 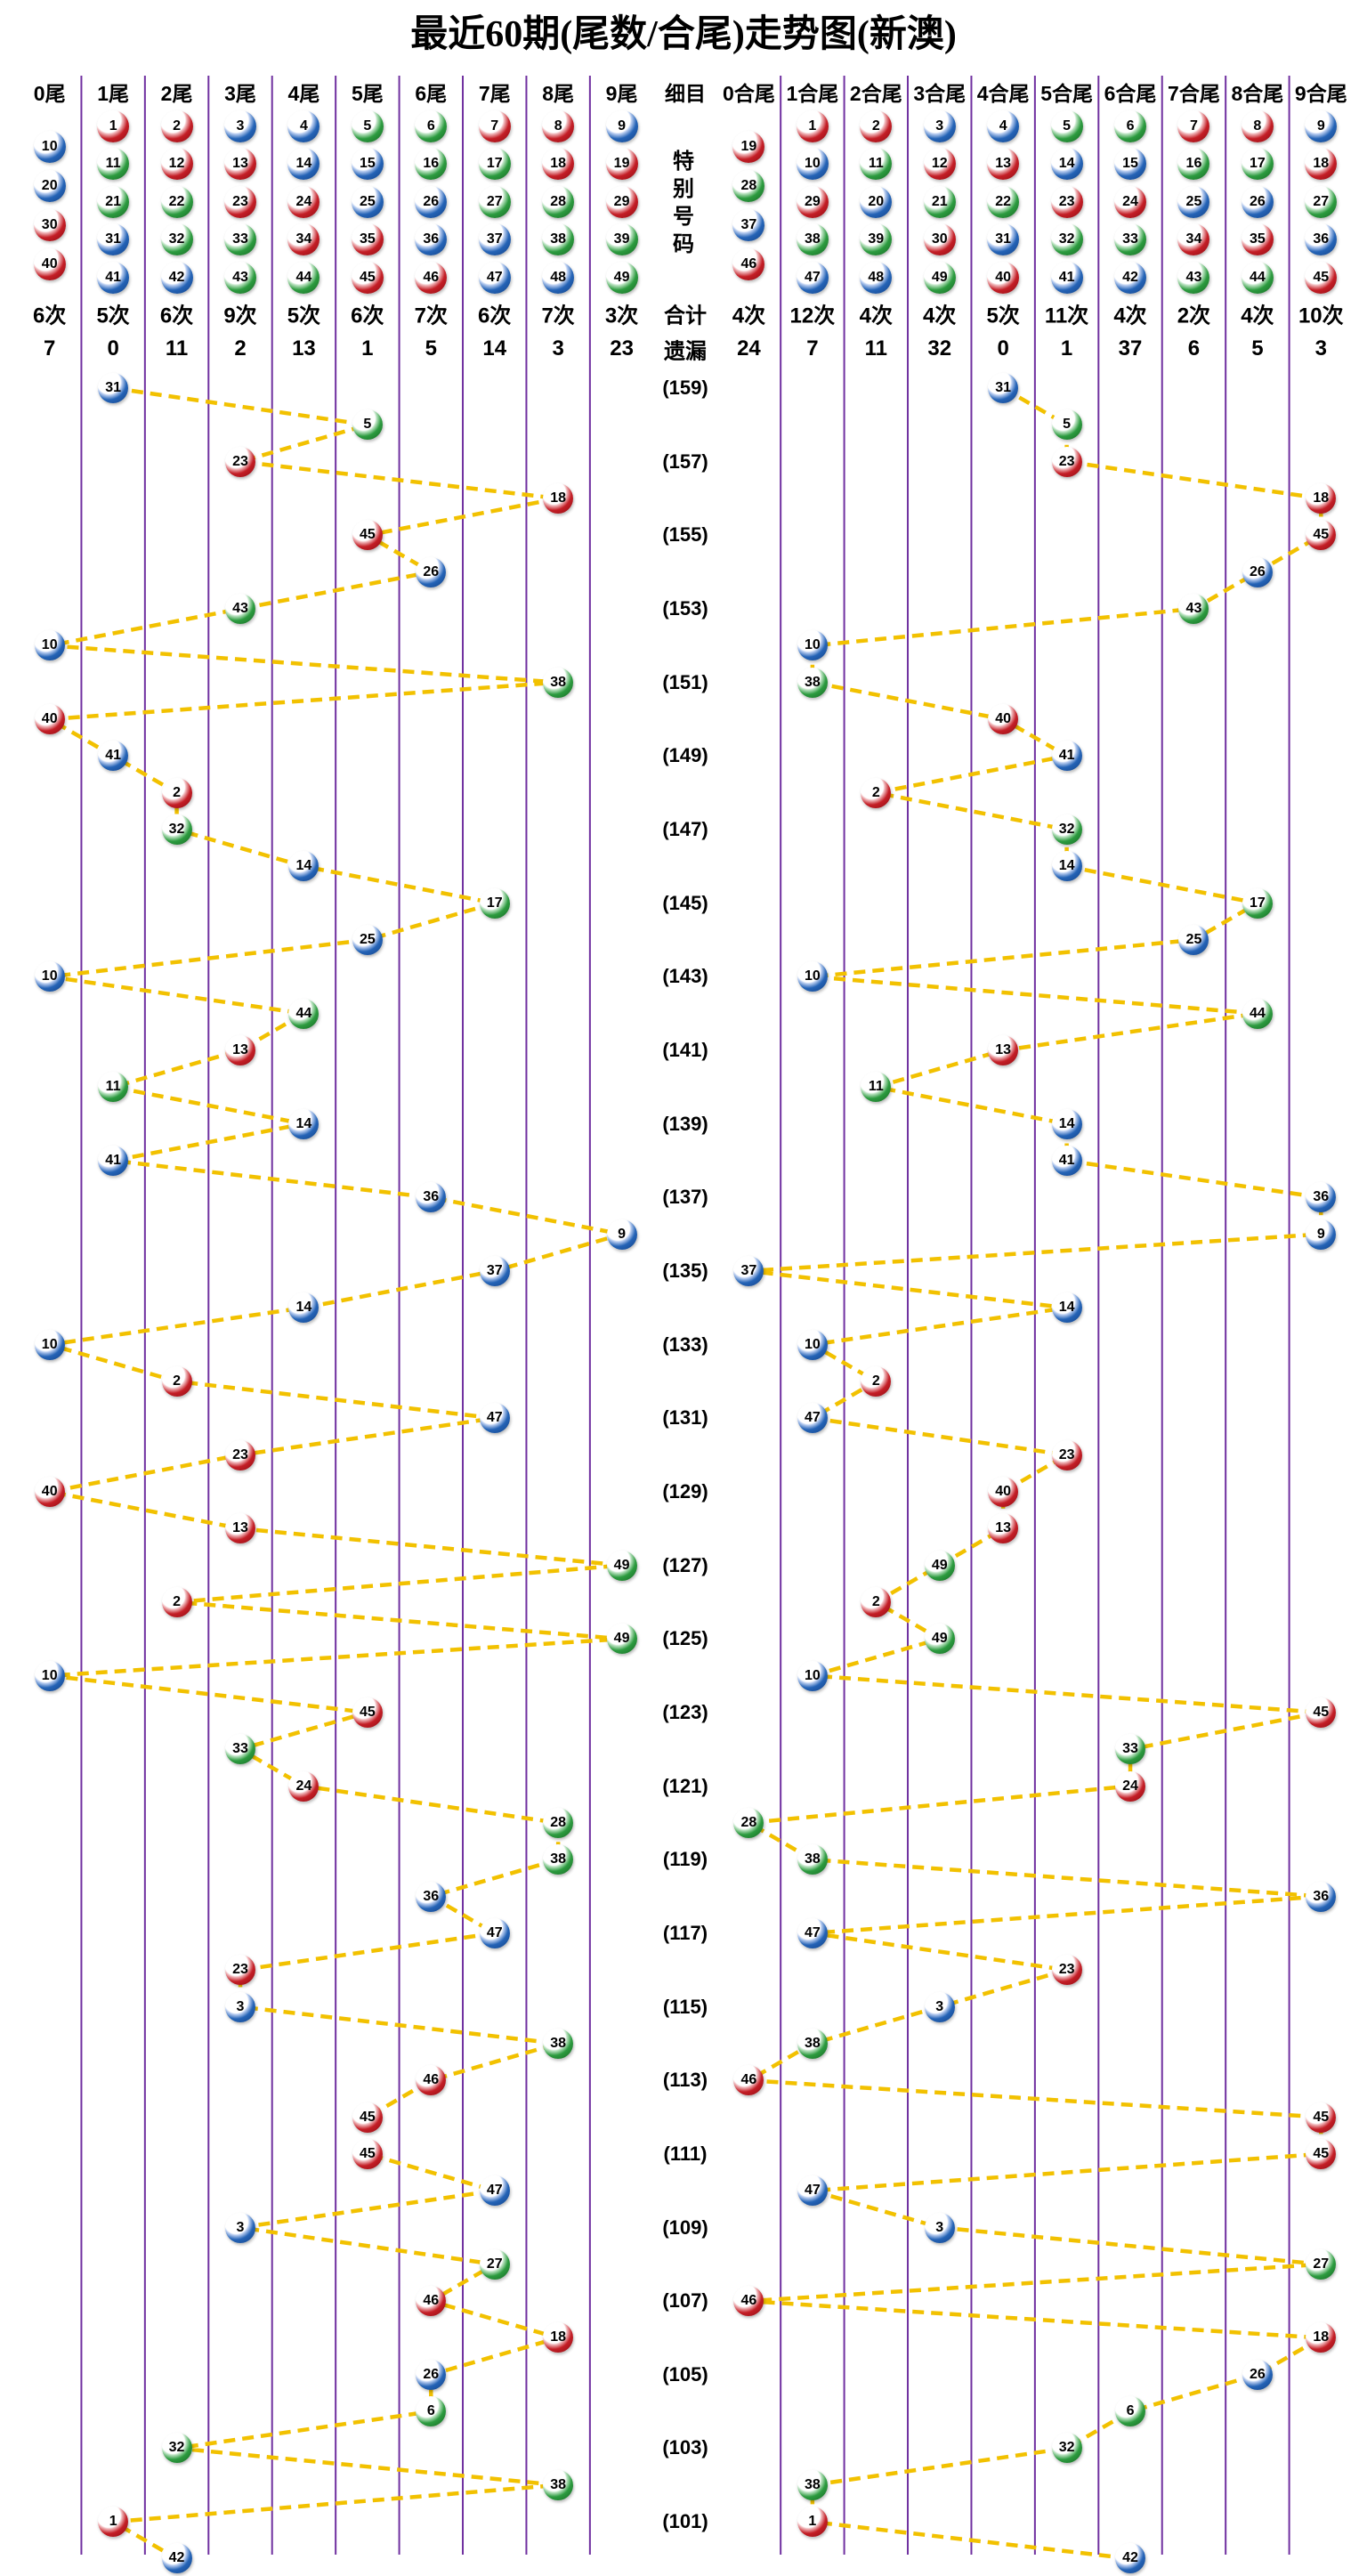 What do you see at coordinates (431, 126) in the screenshot?
I see `header-ball: 6` at bounding box center [431, 126].